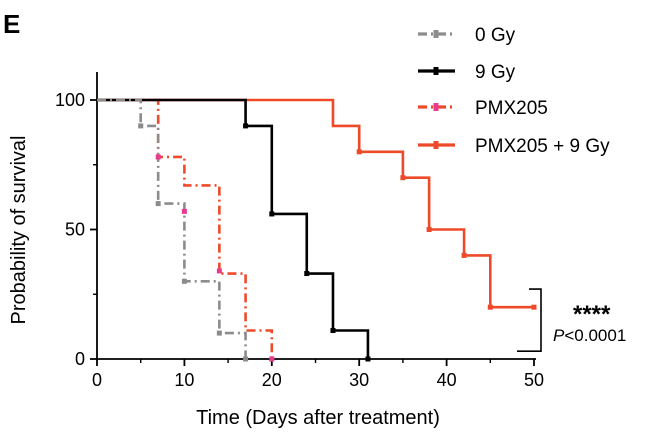 This screenshot has height=438, width=650. Describe the element at coordinates (447, 380) in the screenshot. I see `x-tick-label: 40` at that location.